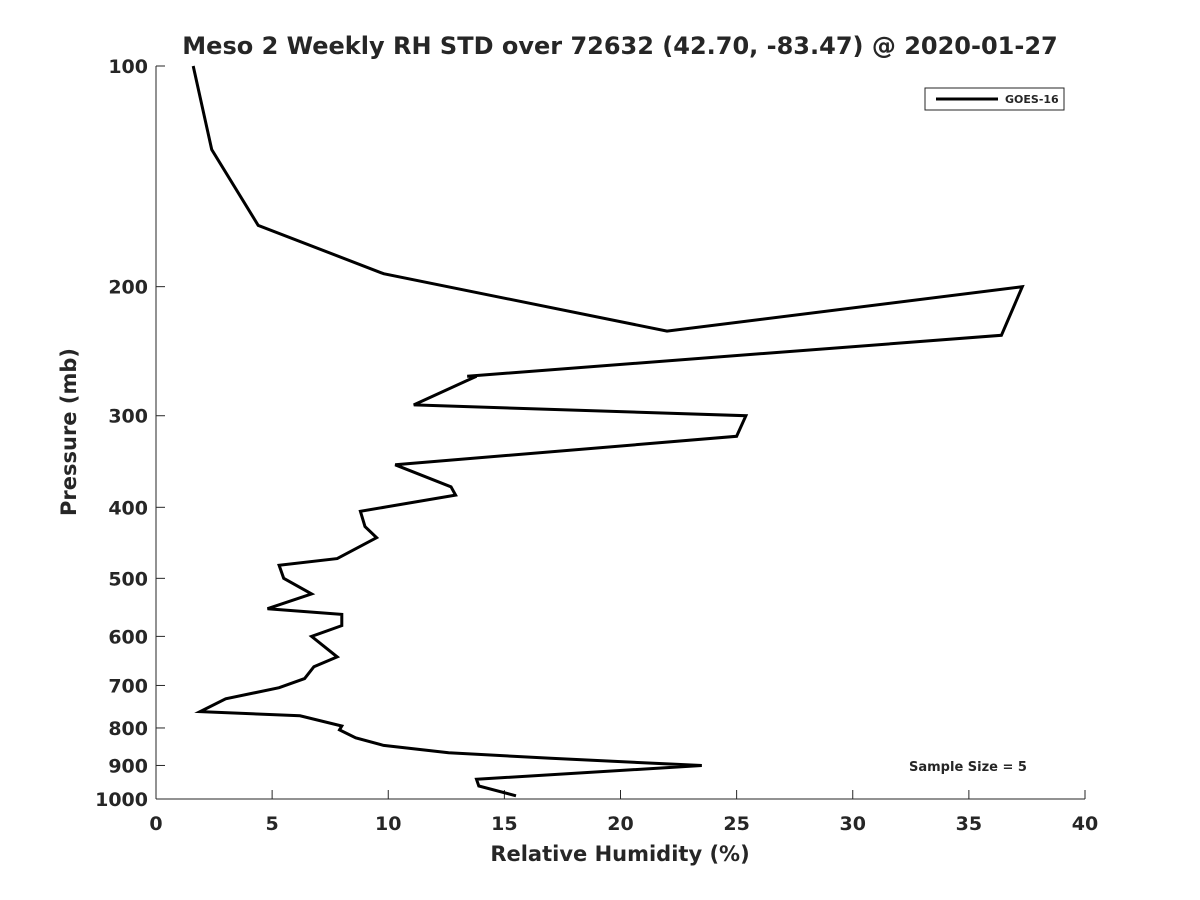 Image resolution: width=1200 pixels, height=900 pixels. I want to click on y-tick-label: 300, so click(128, 417).